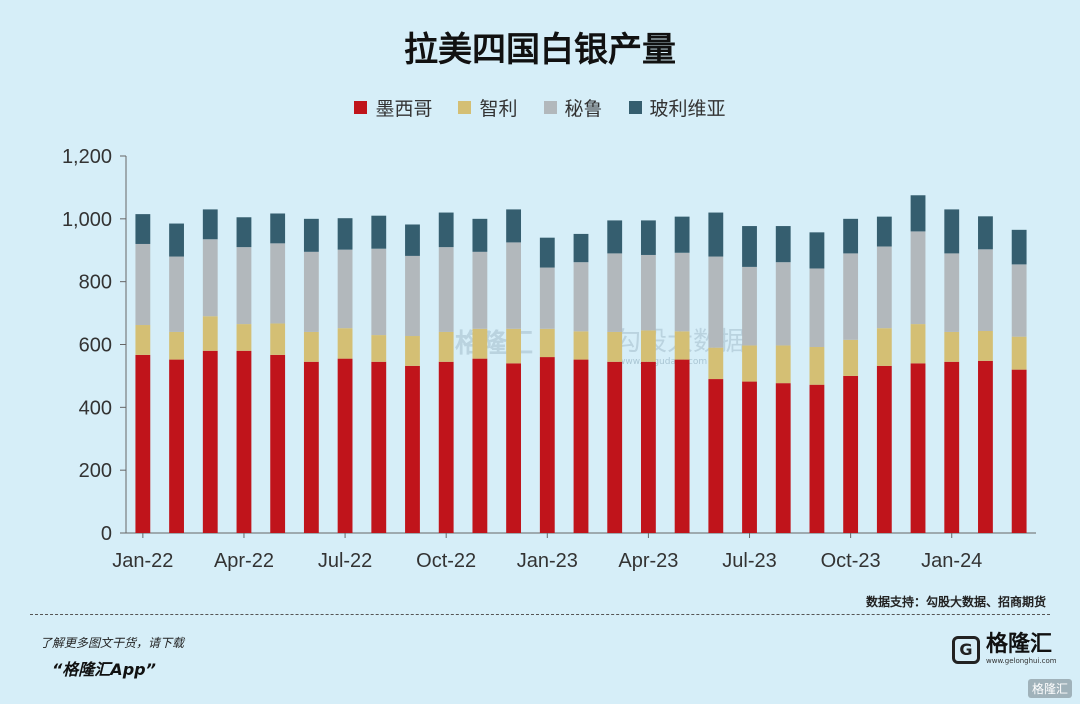 Image resolution: width=1080 pixels, height=704 pixels. Describe the element at coordinates (104, 669) in the screenshot. I see `app-name: “格隆汇App”` at that location.